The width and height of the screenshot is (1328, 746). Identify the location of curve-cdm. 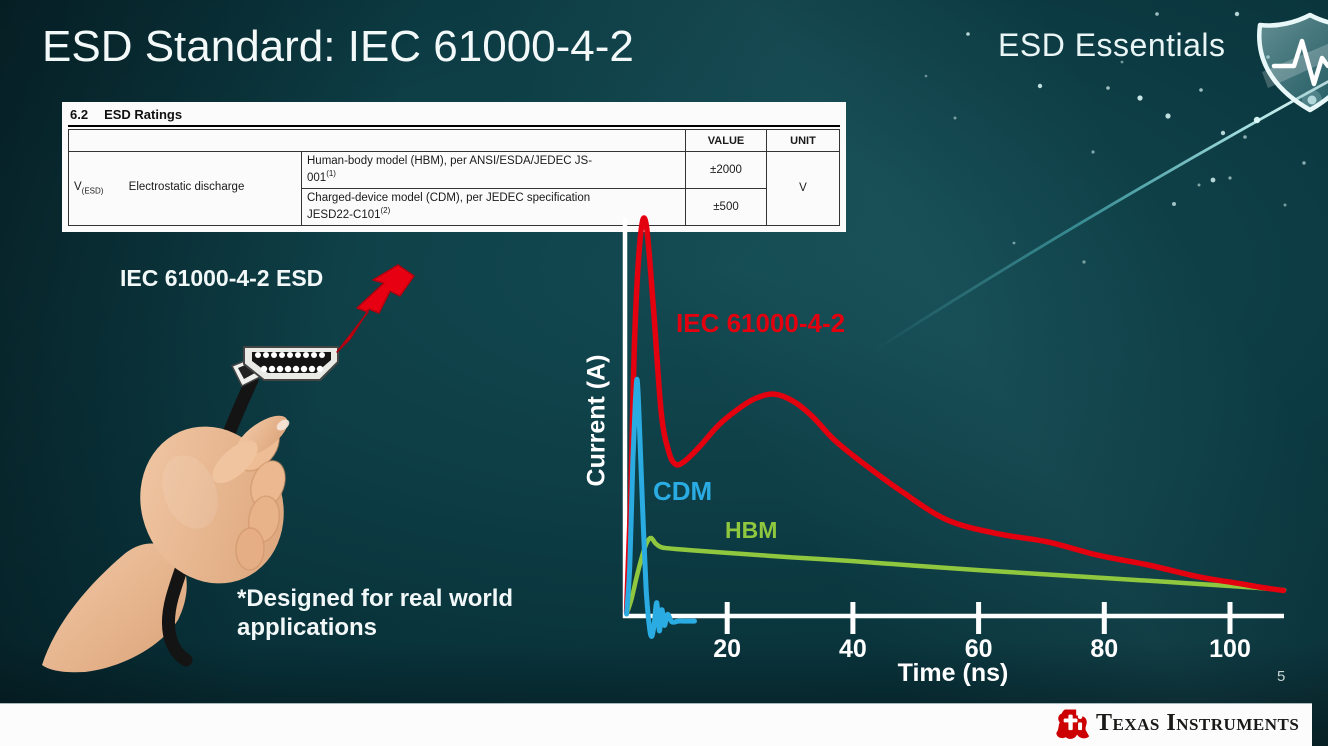
(660, 507).